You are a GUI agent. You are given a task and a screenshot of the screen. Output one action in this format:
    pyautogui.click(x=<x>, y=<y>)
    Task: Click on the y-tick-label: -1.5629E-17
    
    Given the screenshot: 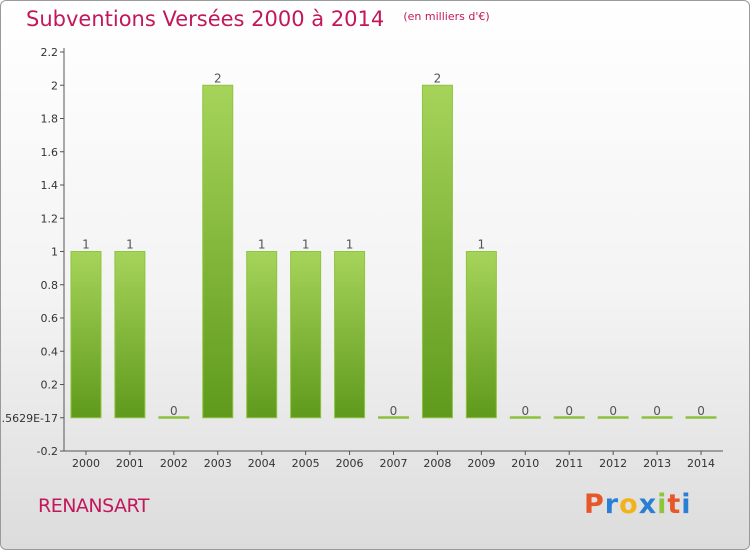 What is the action you would take?
    pyautogui.click(x=29, y=418)
    